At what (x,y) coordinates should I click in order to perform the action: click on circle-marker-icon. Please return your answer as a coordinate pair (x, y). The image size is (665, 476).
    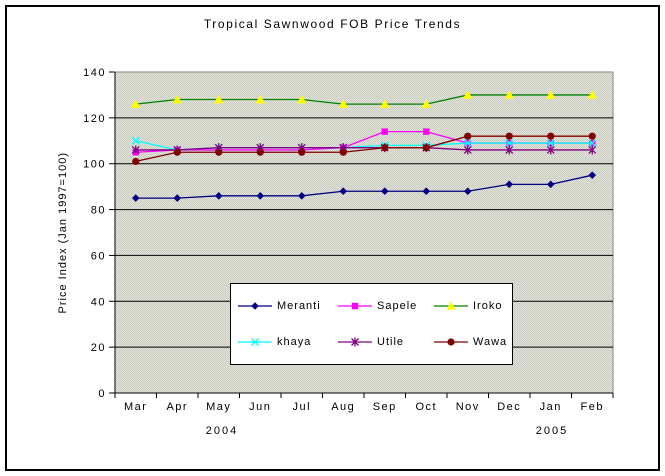
    Looking at the image, I should click on (451, 342).